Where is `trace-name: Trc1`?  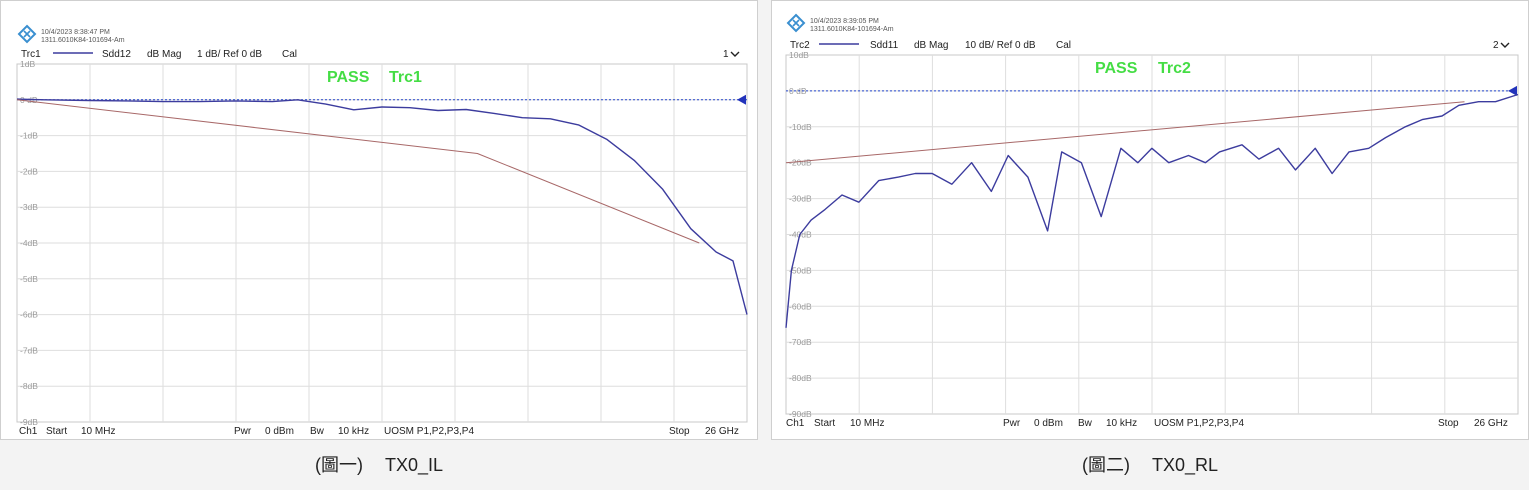
trace-name: Trc1 is located at coordinates (31, 54).